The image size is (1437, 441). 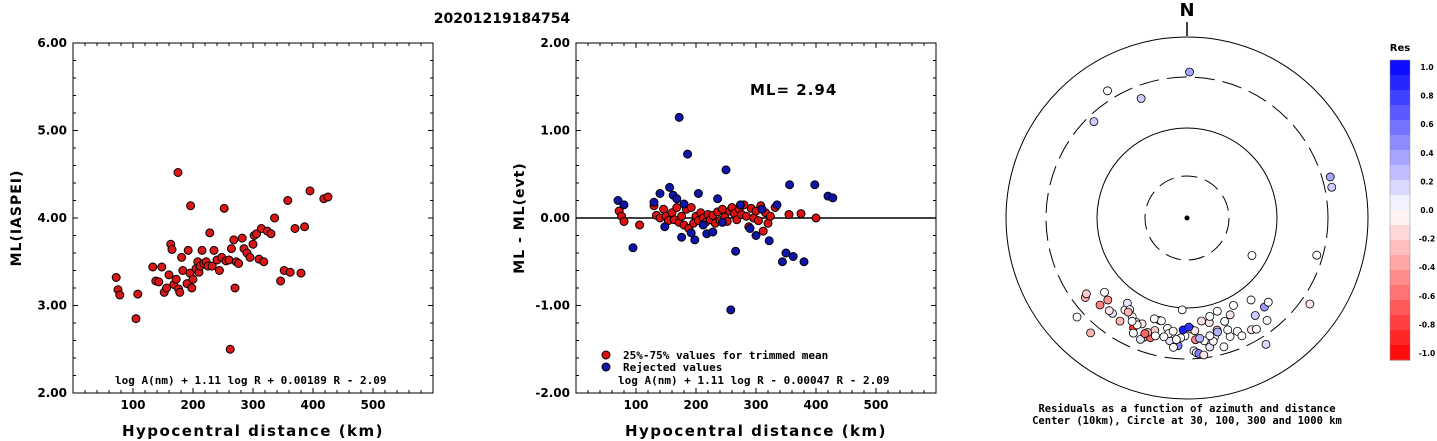 What do you see at coordinates (1427, 353) in the screenshot?
I see `colorbar-tick-label: -1.0` at bounding box center [1427, 353].